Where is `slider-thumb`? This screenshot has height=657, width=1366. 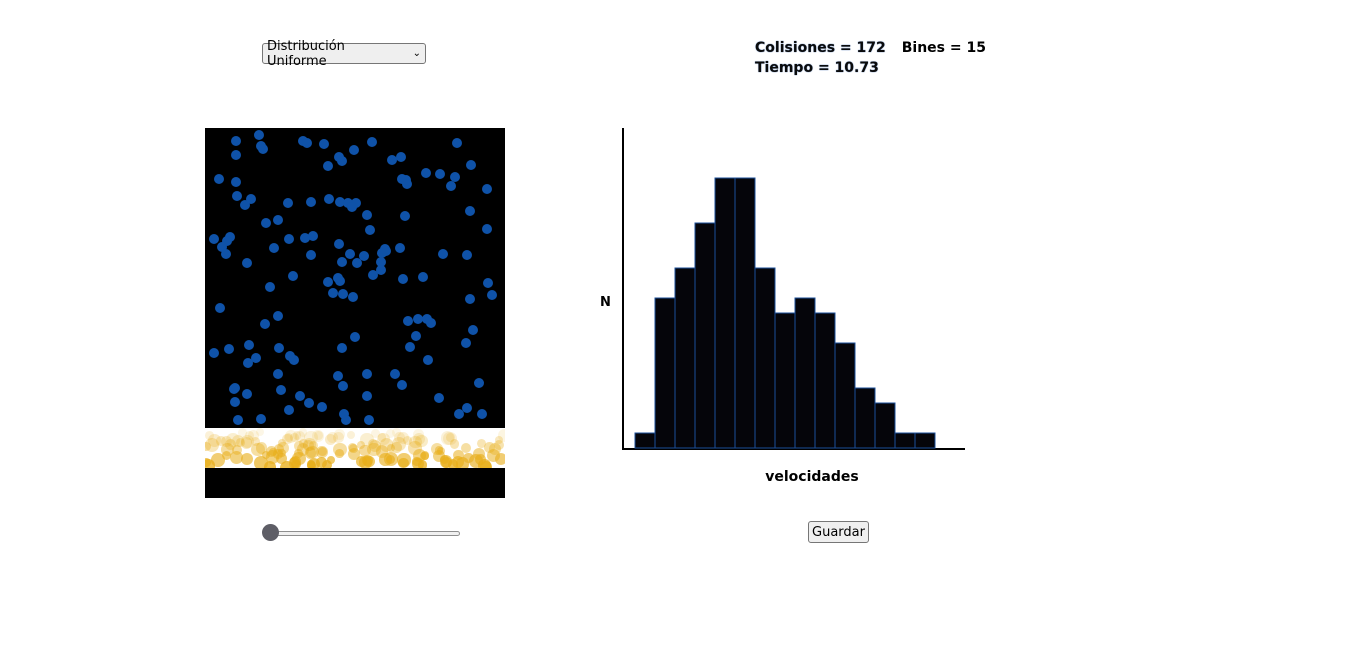 slider-thumb is located at coordinates (270, 532).